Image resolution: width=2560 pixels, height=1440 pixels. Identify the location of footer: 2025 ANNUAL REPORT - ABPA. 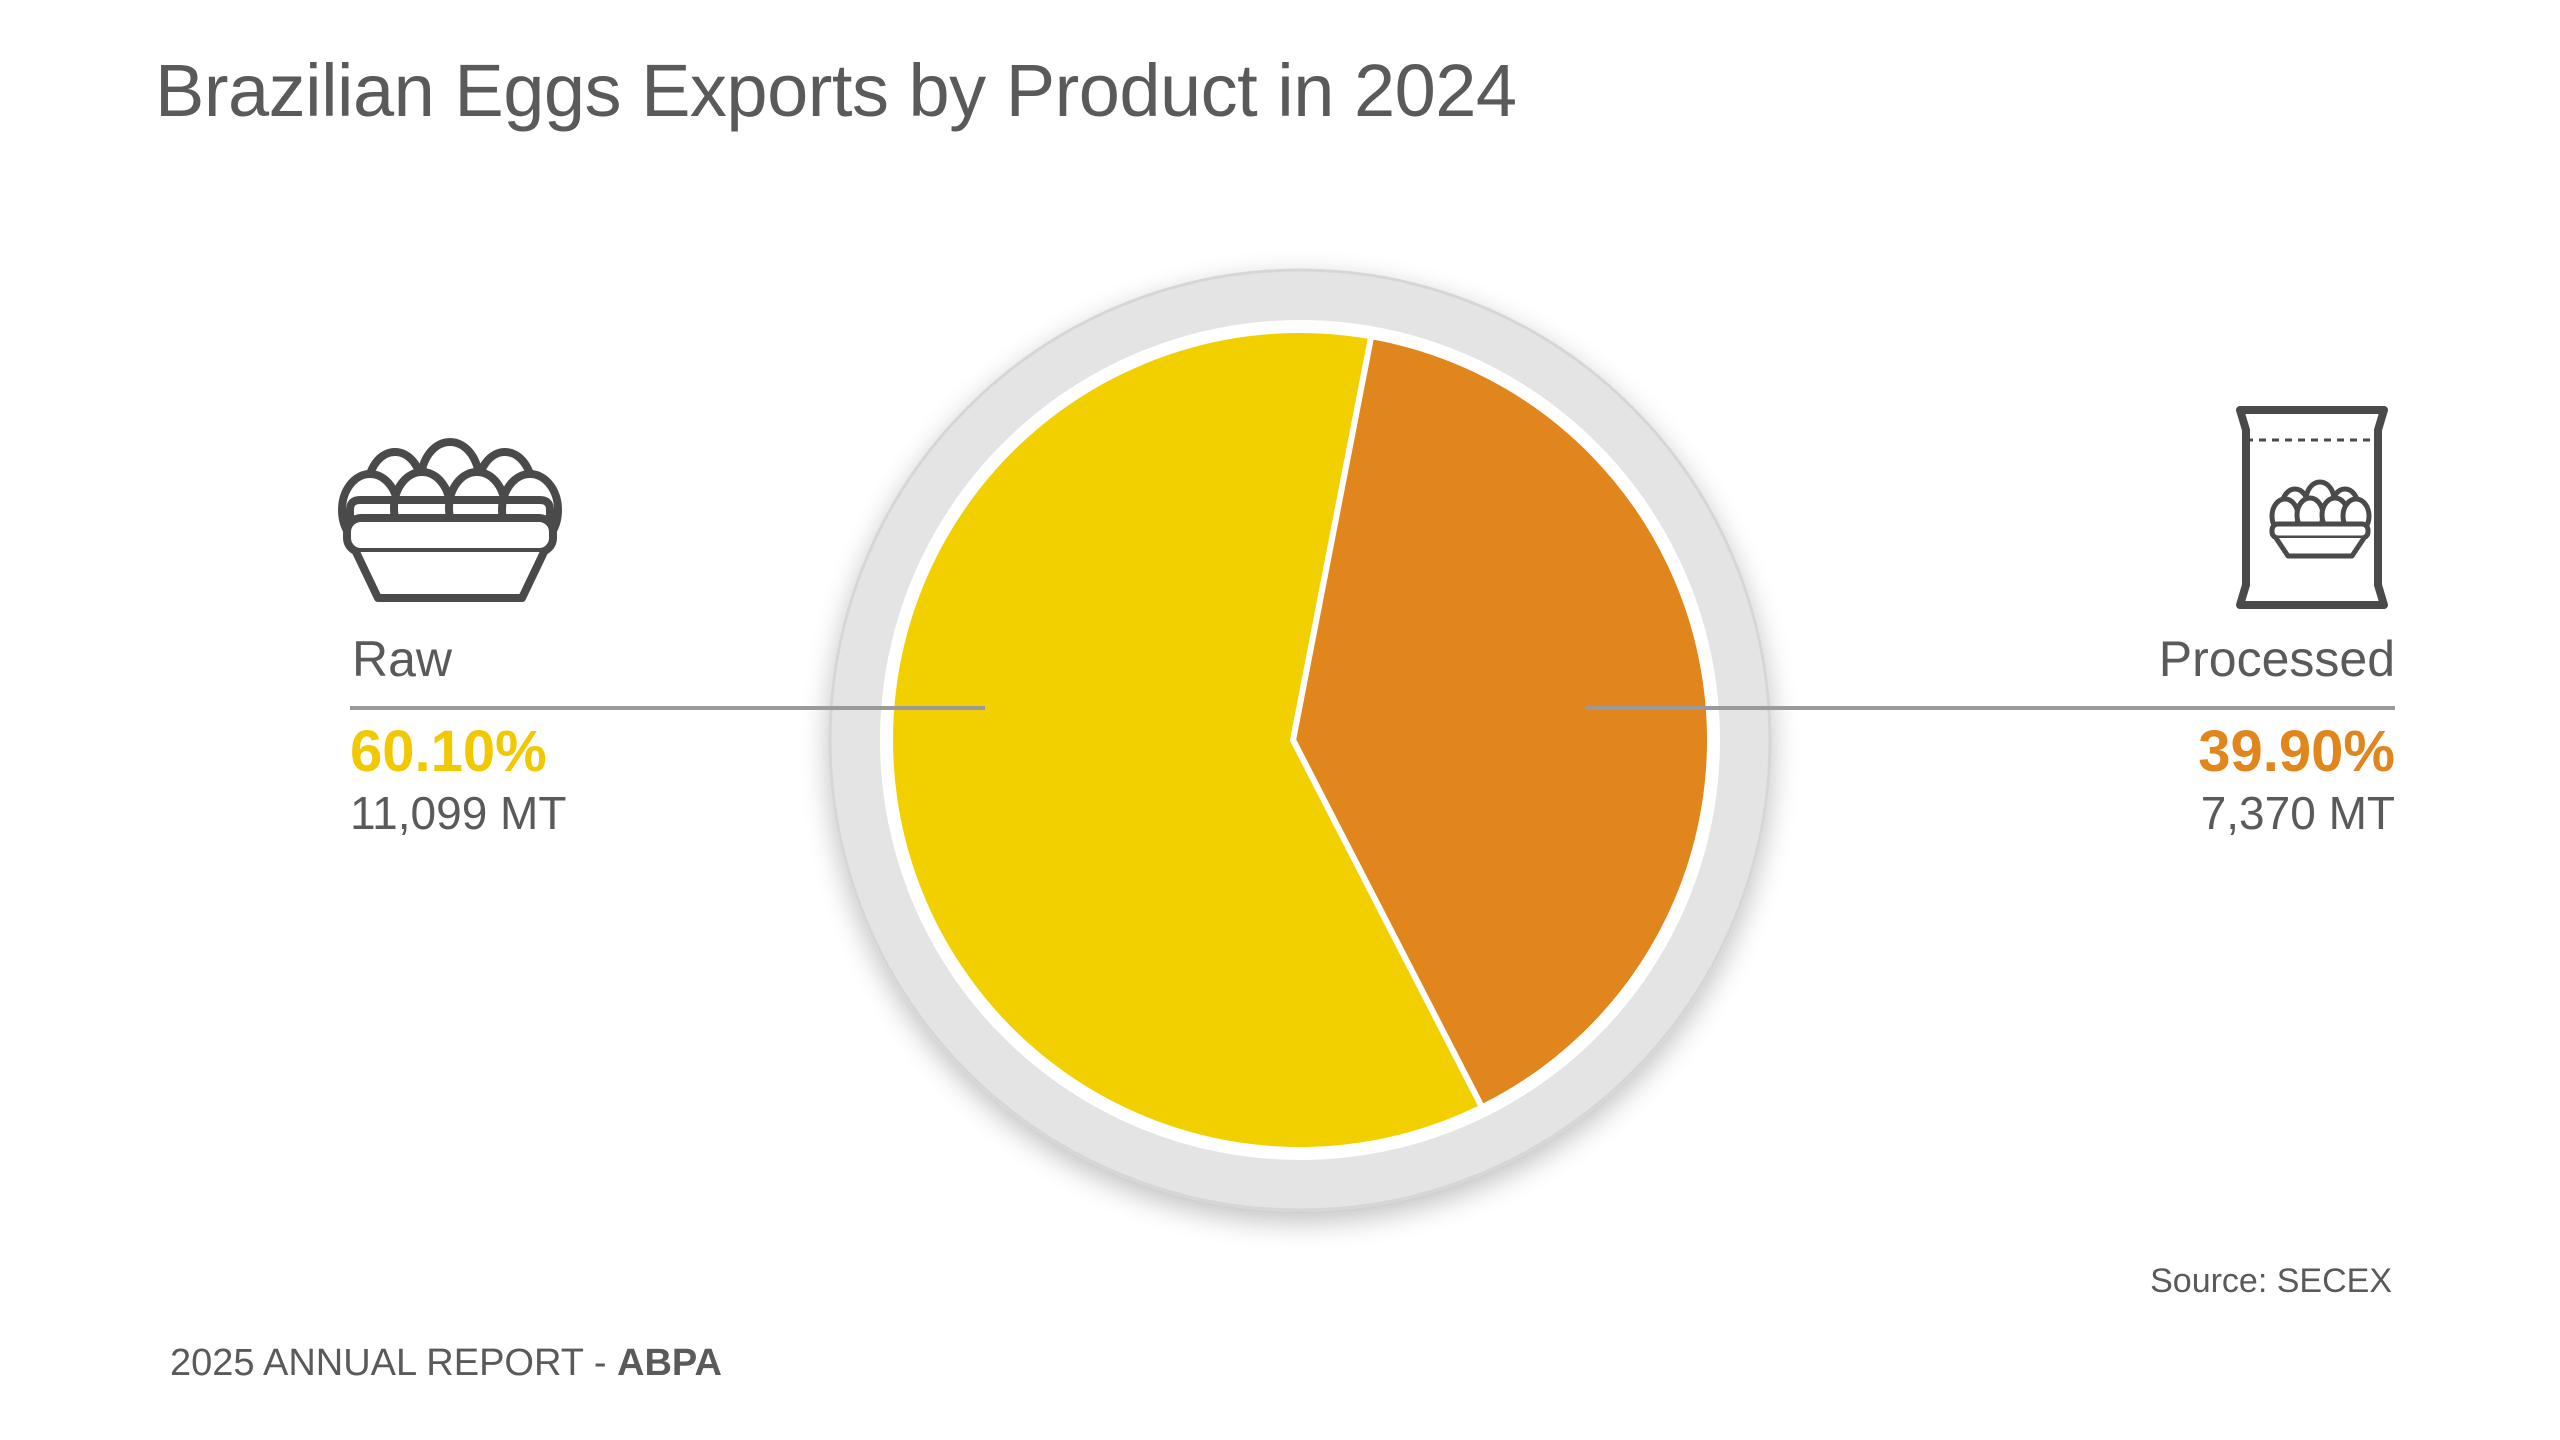
(446, 1363).